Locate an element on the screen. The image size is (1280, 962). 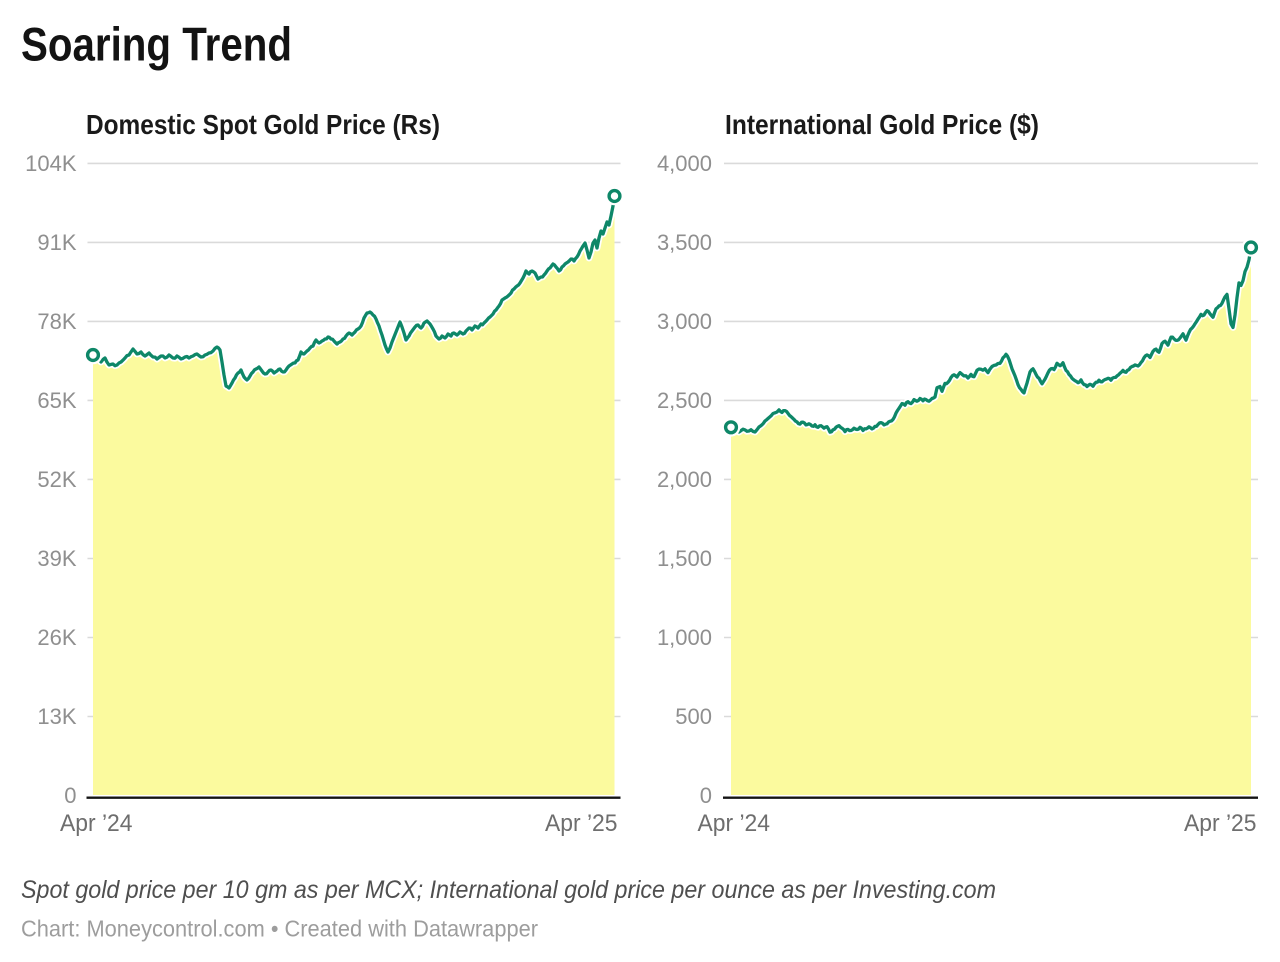
svg-text: 1,000 is located at coordinates (684, 637).